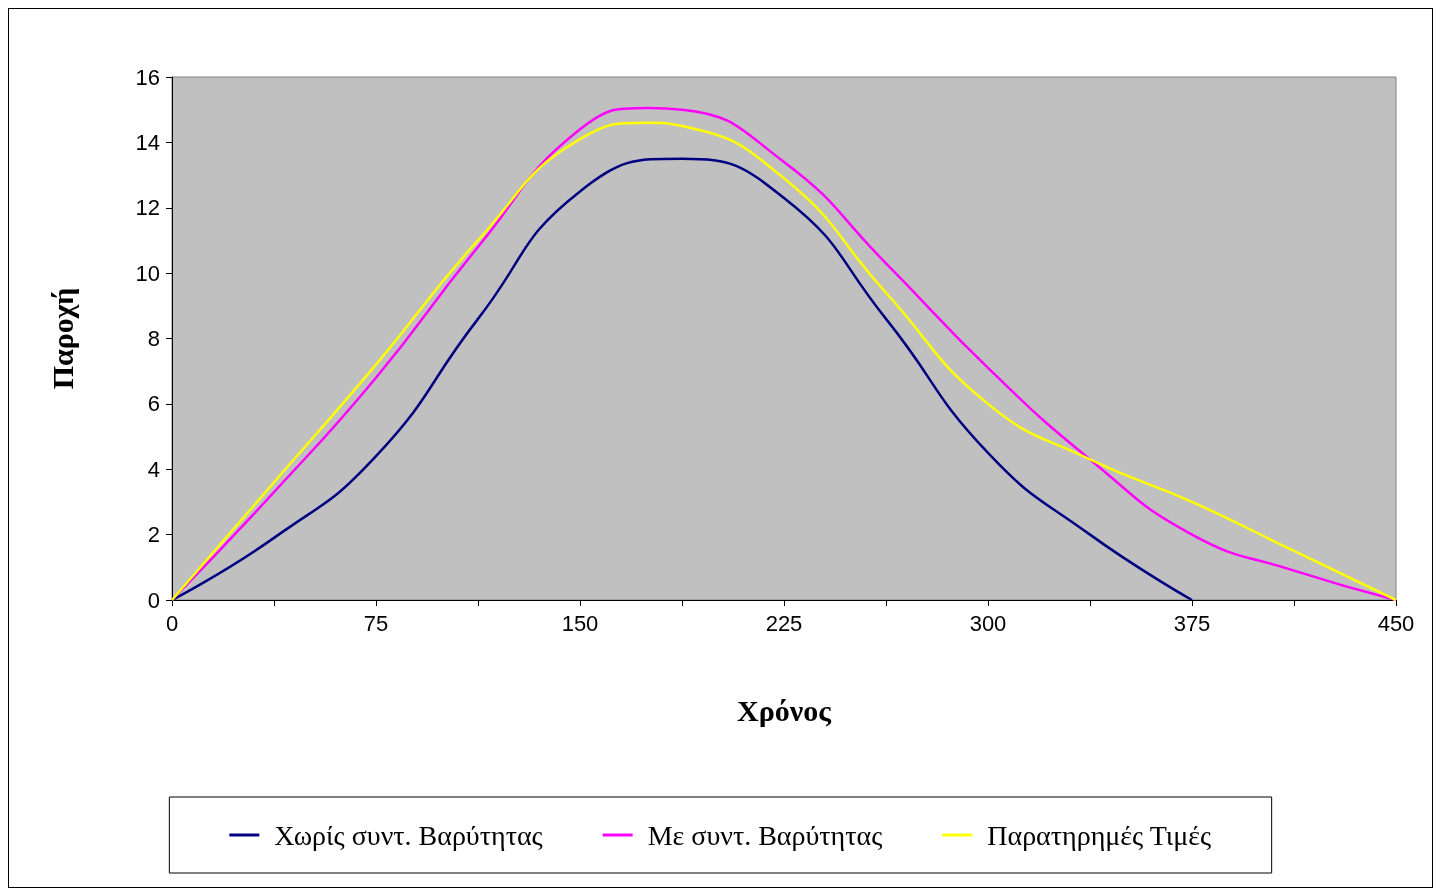 The image size is (1441, 896). What do you see at coordinates (408, 835) in the screenshot?
I see `legend-label: Χωρίς συντ. Βαρύτητας` at bounding box center [408, 835].